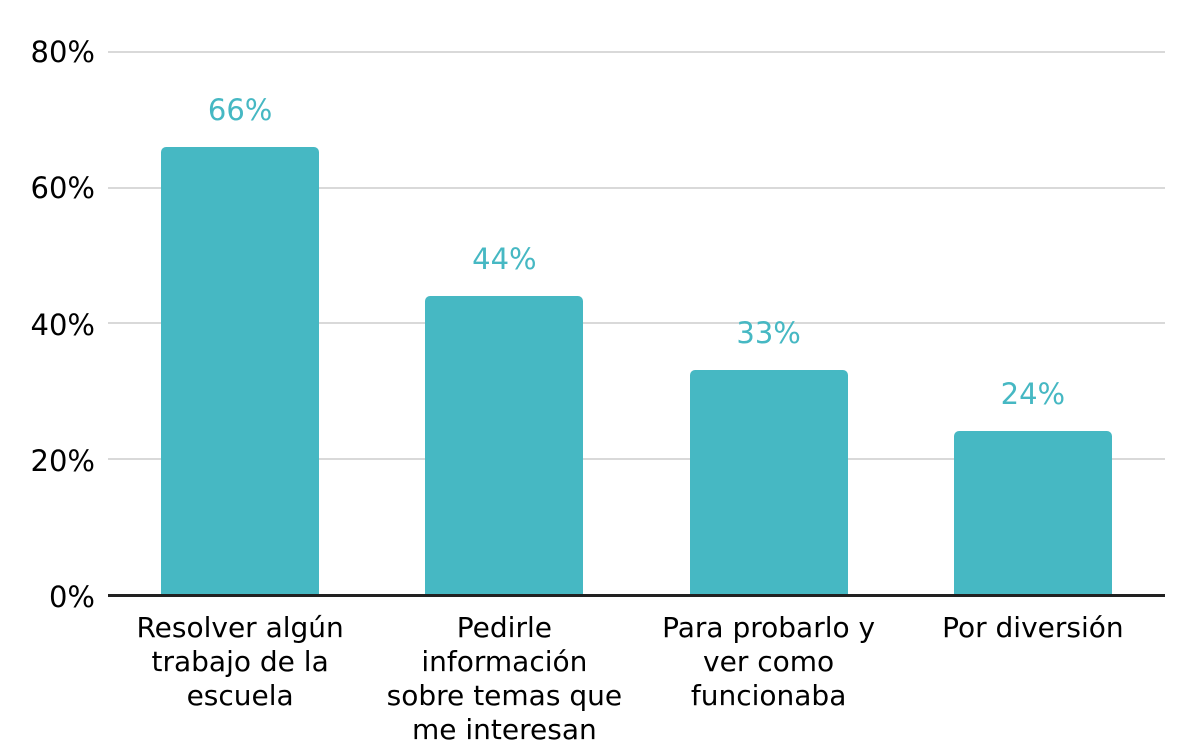 The image size is (1200, 747). Describe the element at coordinates (62, 188) in the screenshot. I see `y-tick-60: 60%` at that location.